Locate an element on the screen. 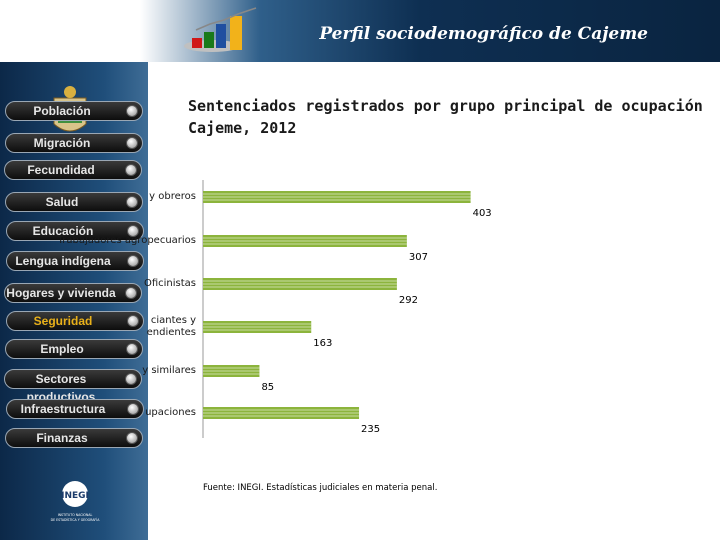 The image size is (720, 540). nav-button-seguridad: Seguridad is located at coordinates (75, 321).